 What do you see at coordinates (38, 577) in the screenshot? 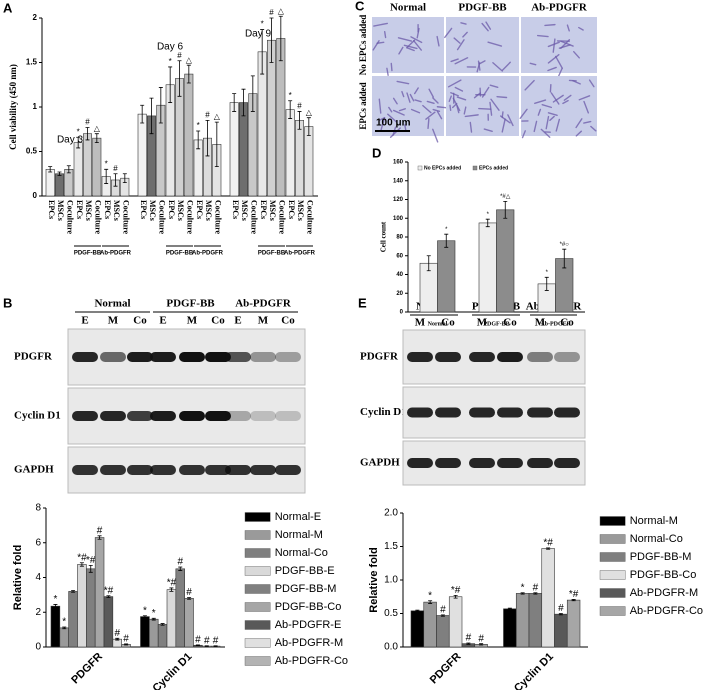
I see `y-tick-label: 4` at bounding box center [38, 577].